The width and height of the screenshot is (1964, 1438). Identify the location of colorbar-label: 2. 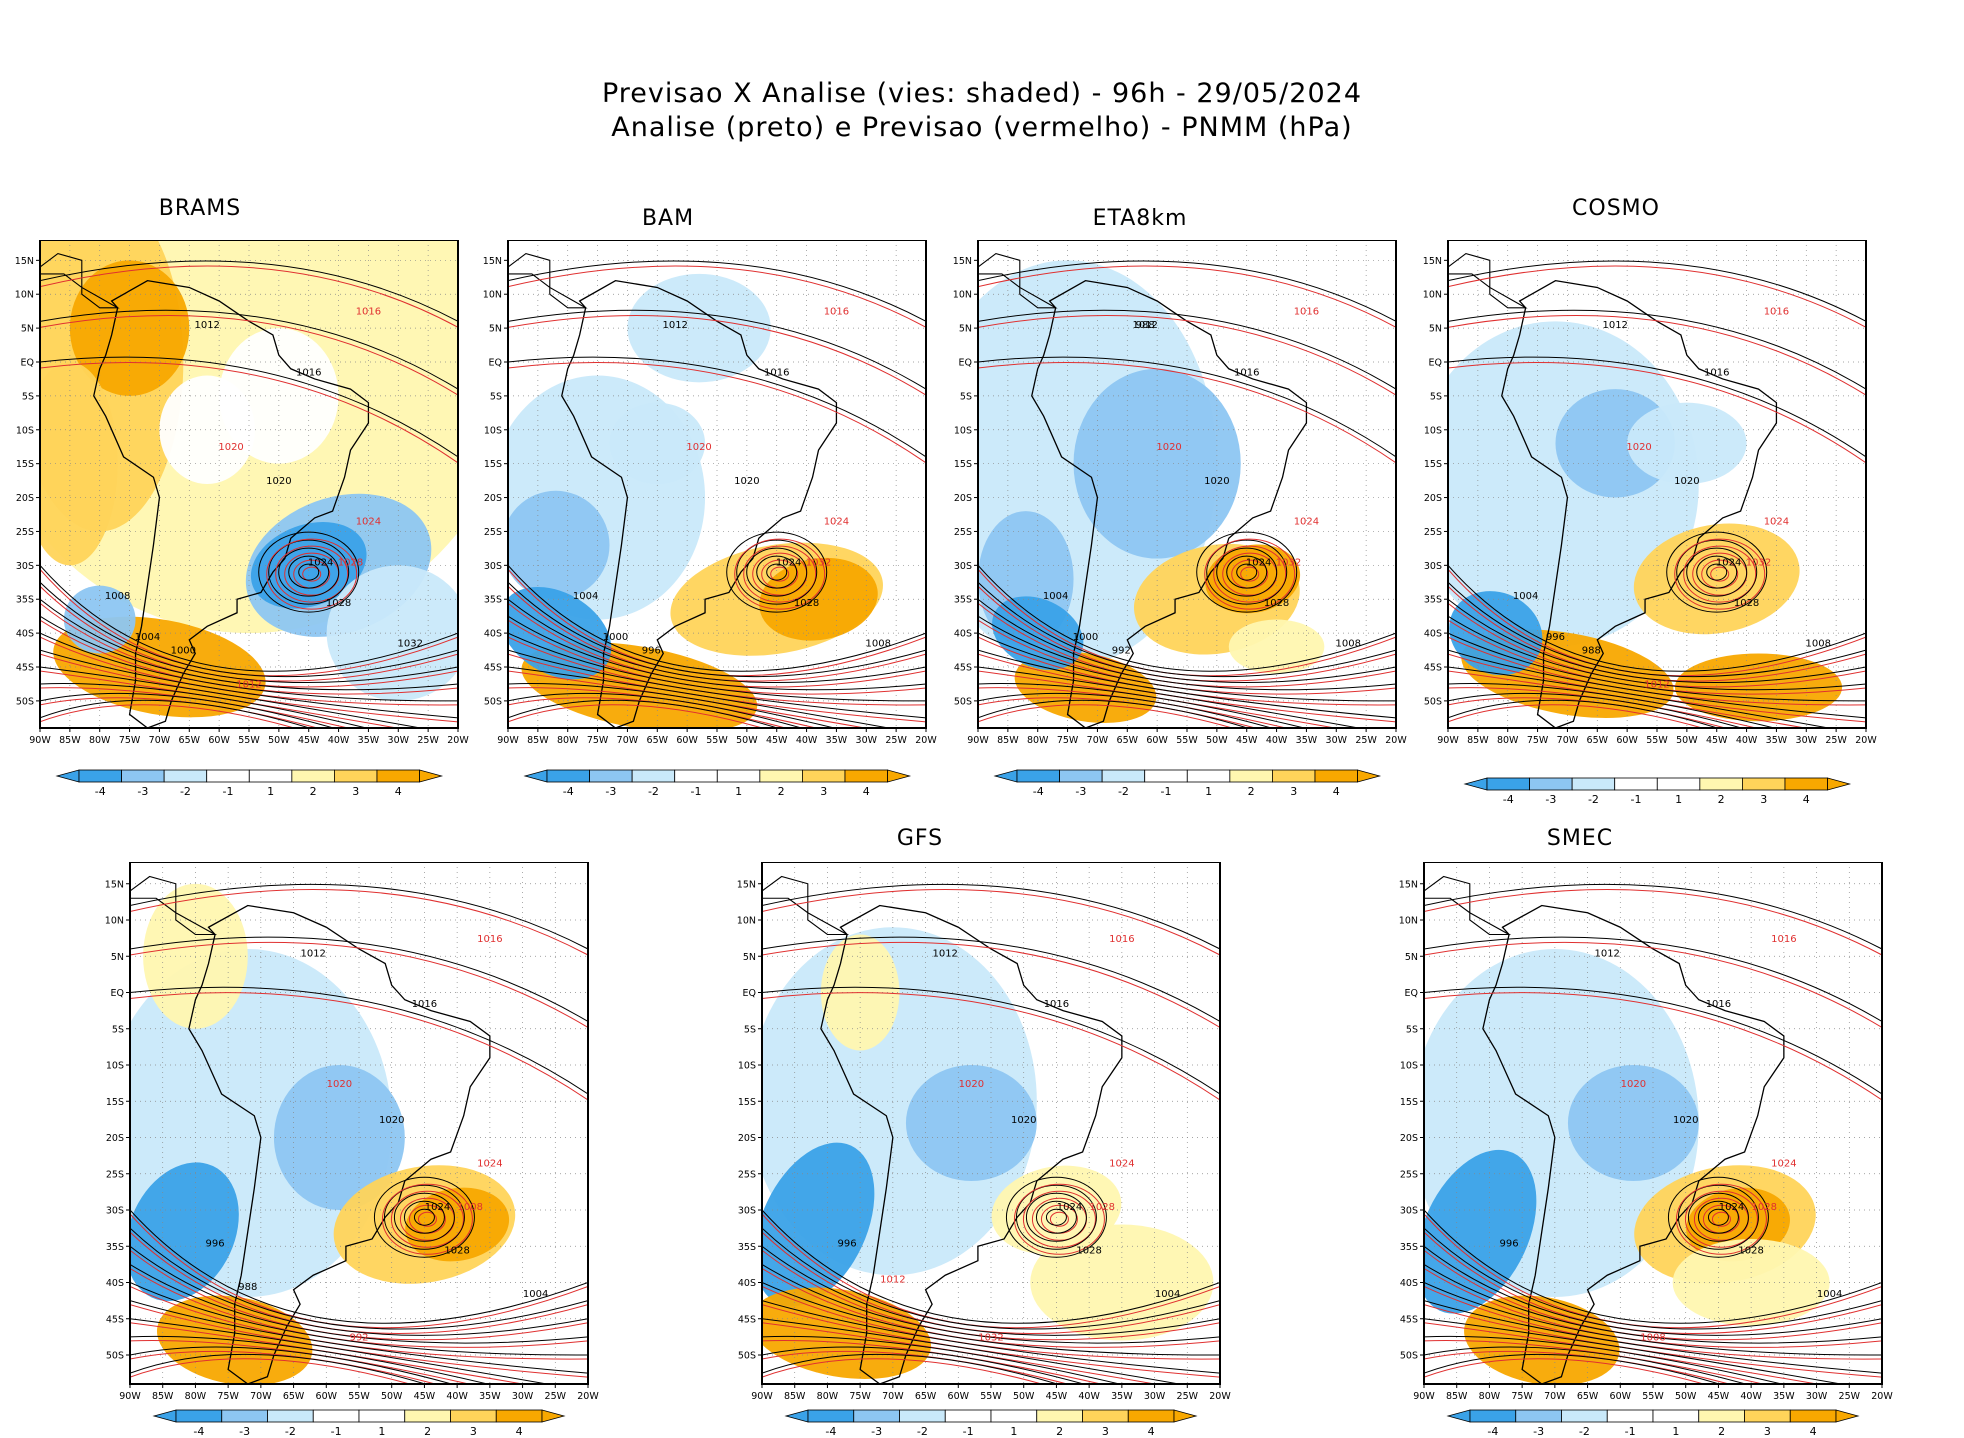
(1059, 1431).